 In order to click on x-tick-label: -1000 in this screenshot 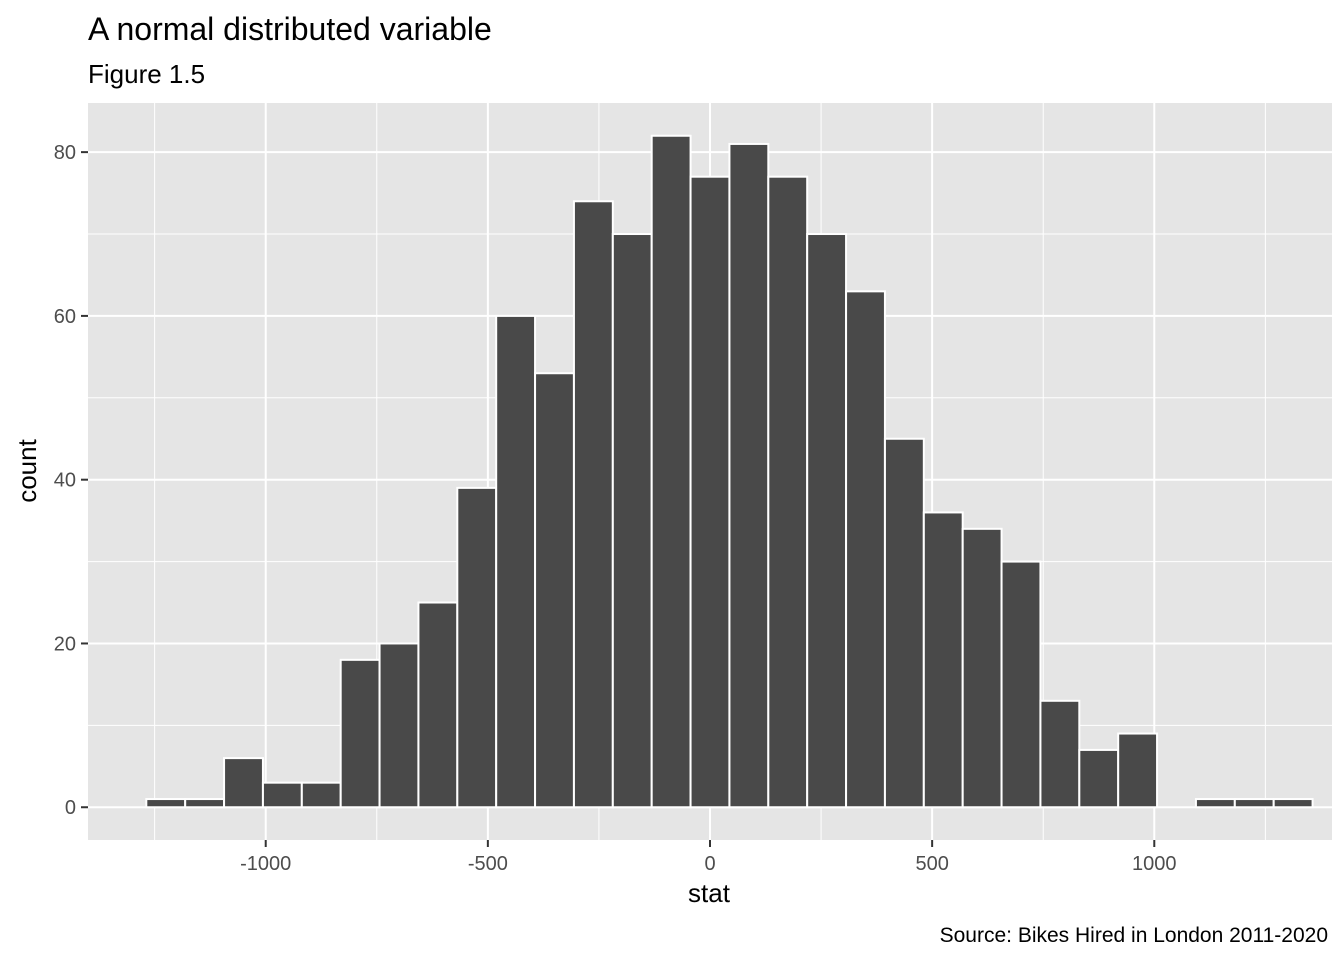, I will do `click(265, 864)`.